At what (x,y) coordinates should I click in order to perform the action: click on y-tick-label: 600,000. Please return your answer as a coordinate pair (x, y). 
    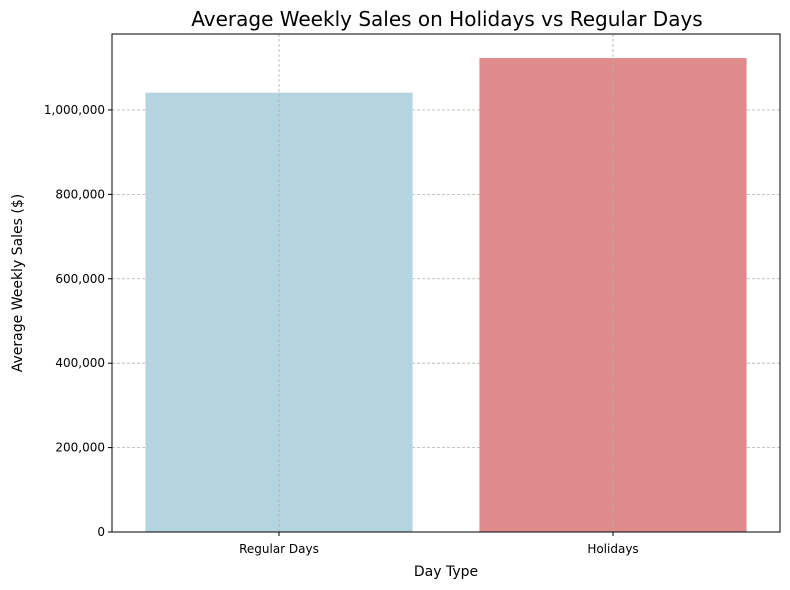
    Looking at the image, I should click on (80, 279).